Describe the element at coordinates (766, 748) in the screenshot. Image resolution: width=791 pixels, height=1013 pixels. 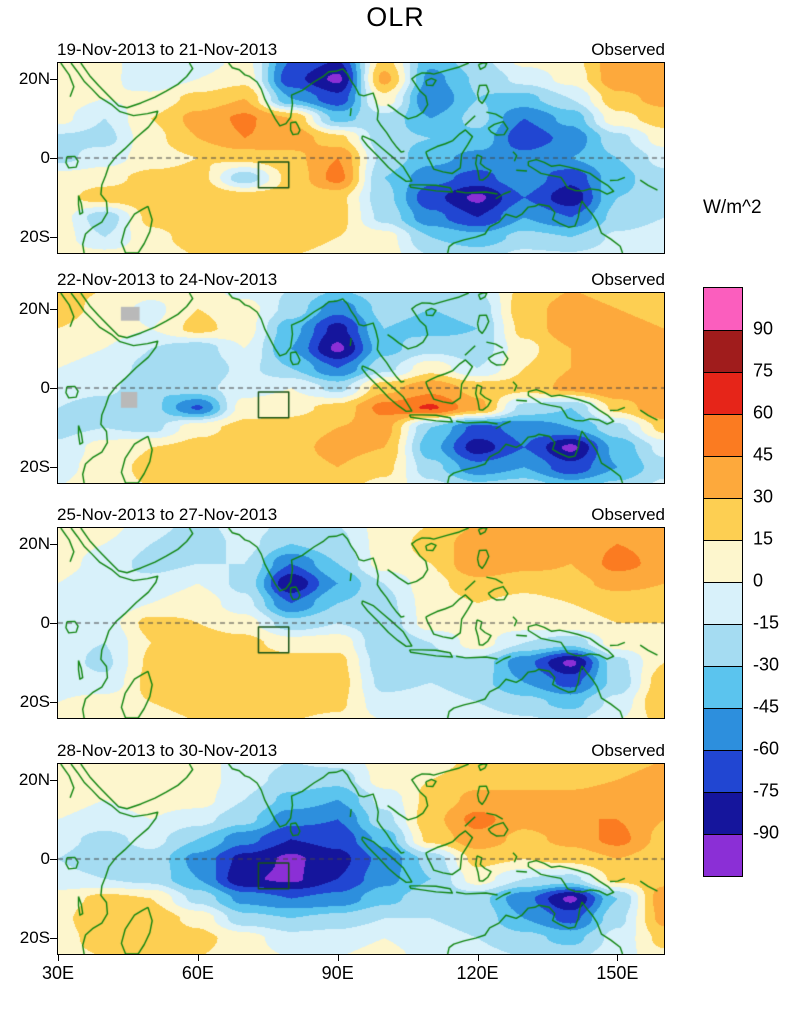
I see `colorbar-tick-label: -60` at that location.